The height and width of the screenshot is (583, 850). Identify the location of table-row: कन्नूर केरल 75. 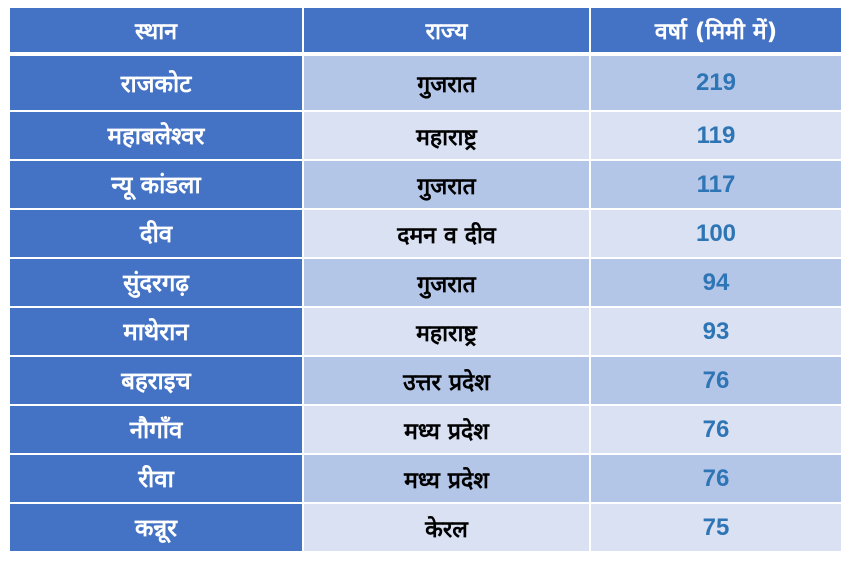
(425, 528).